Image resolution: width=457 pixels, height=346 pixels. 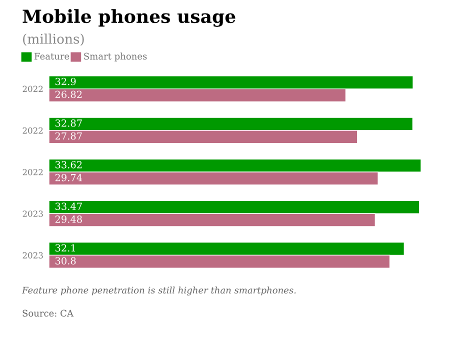 I want to click on data-label: 33.62, so click(x=68, y=164).